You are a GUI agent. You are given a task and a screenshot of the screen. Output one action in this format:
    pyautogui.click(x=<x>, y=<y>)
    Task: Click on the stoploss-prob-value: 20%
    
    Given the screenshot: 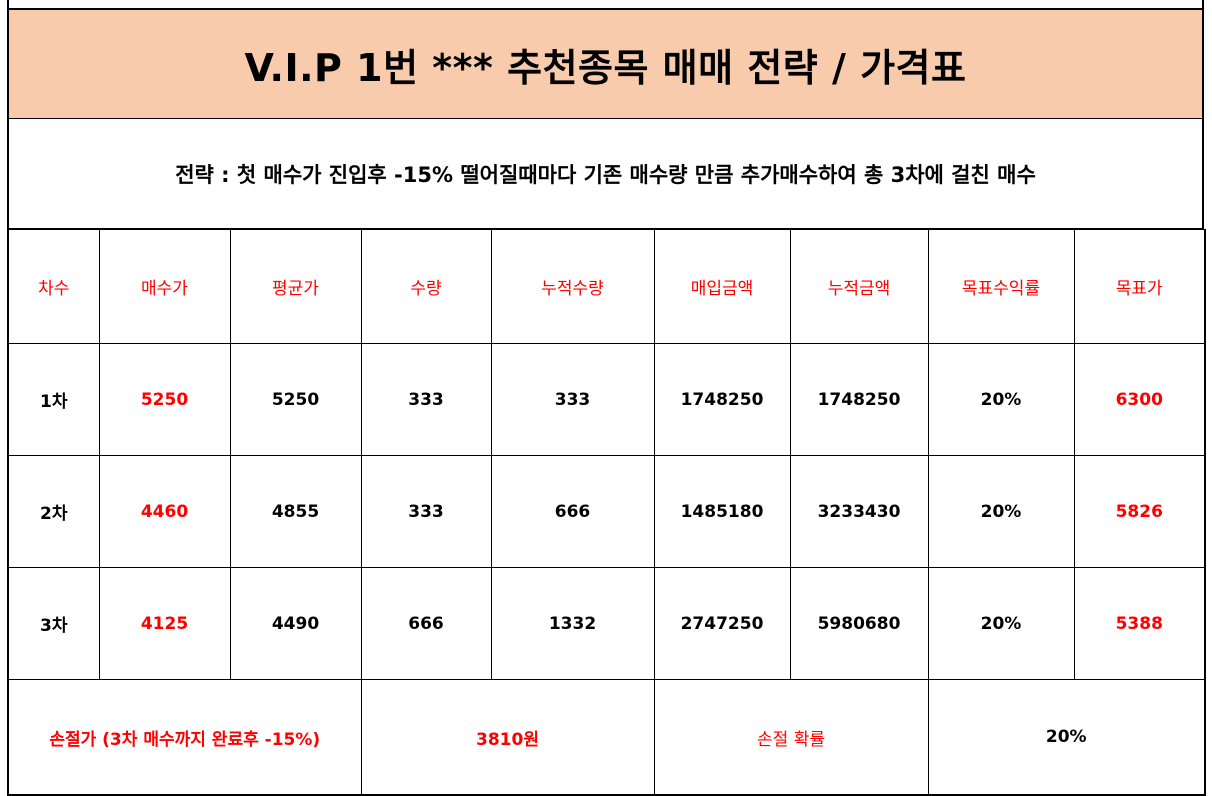 What is the action you would take?
    pyautogui.click(x=1066, y=737)
    